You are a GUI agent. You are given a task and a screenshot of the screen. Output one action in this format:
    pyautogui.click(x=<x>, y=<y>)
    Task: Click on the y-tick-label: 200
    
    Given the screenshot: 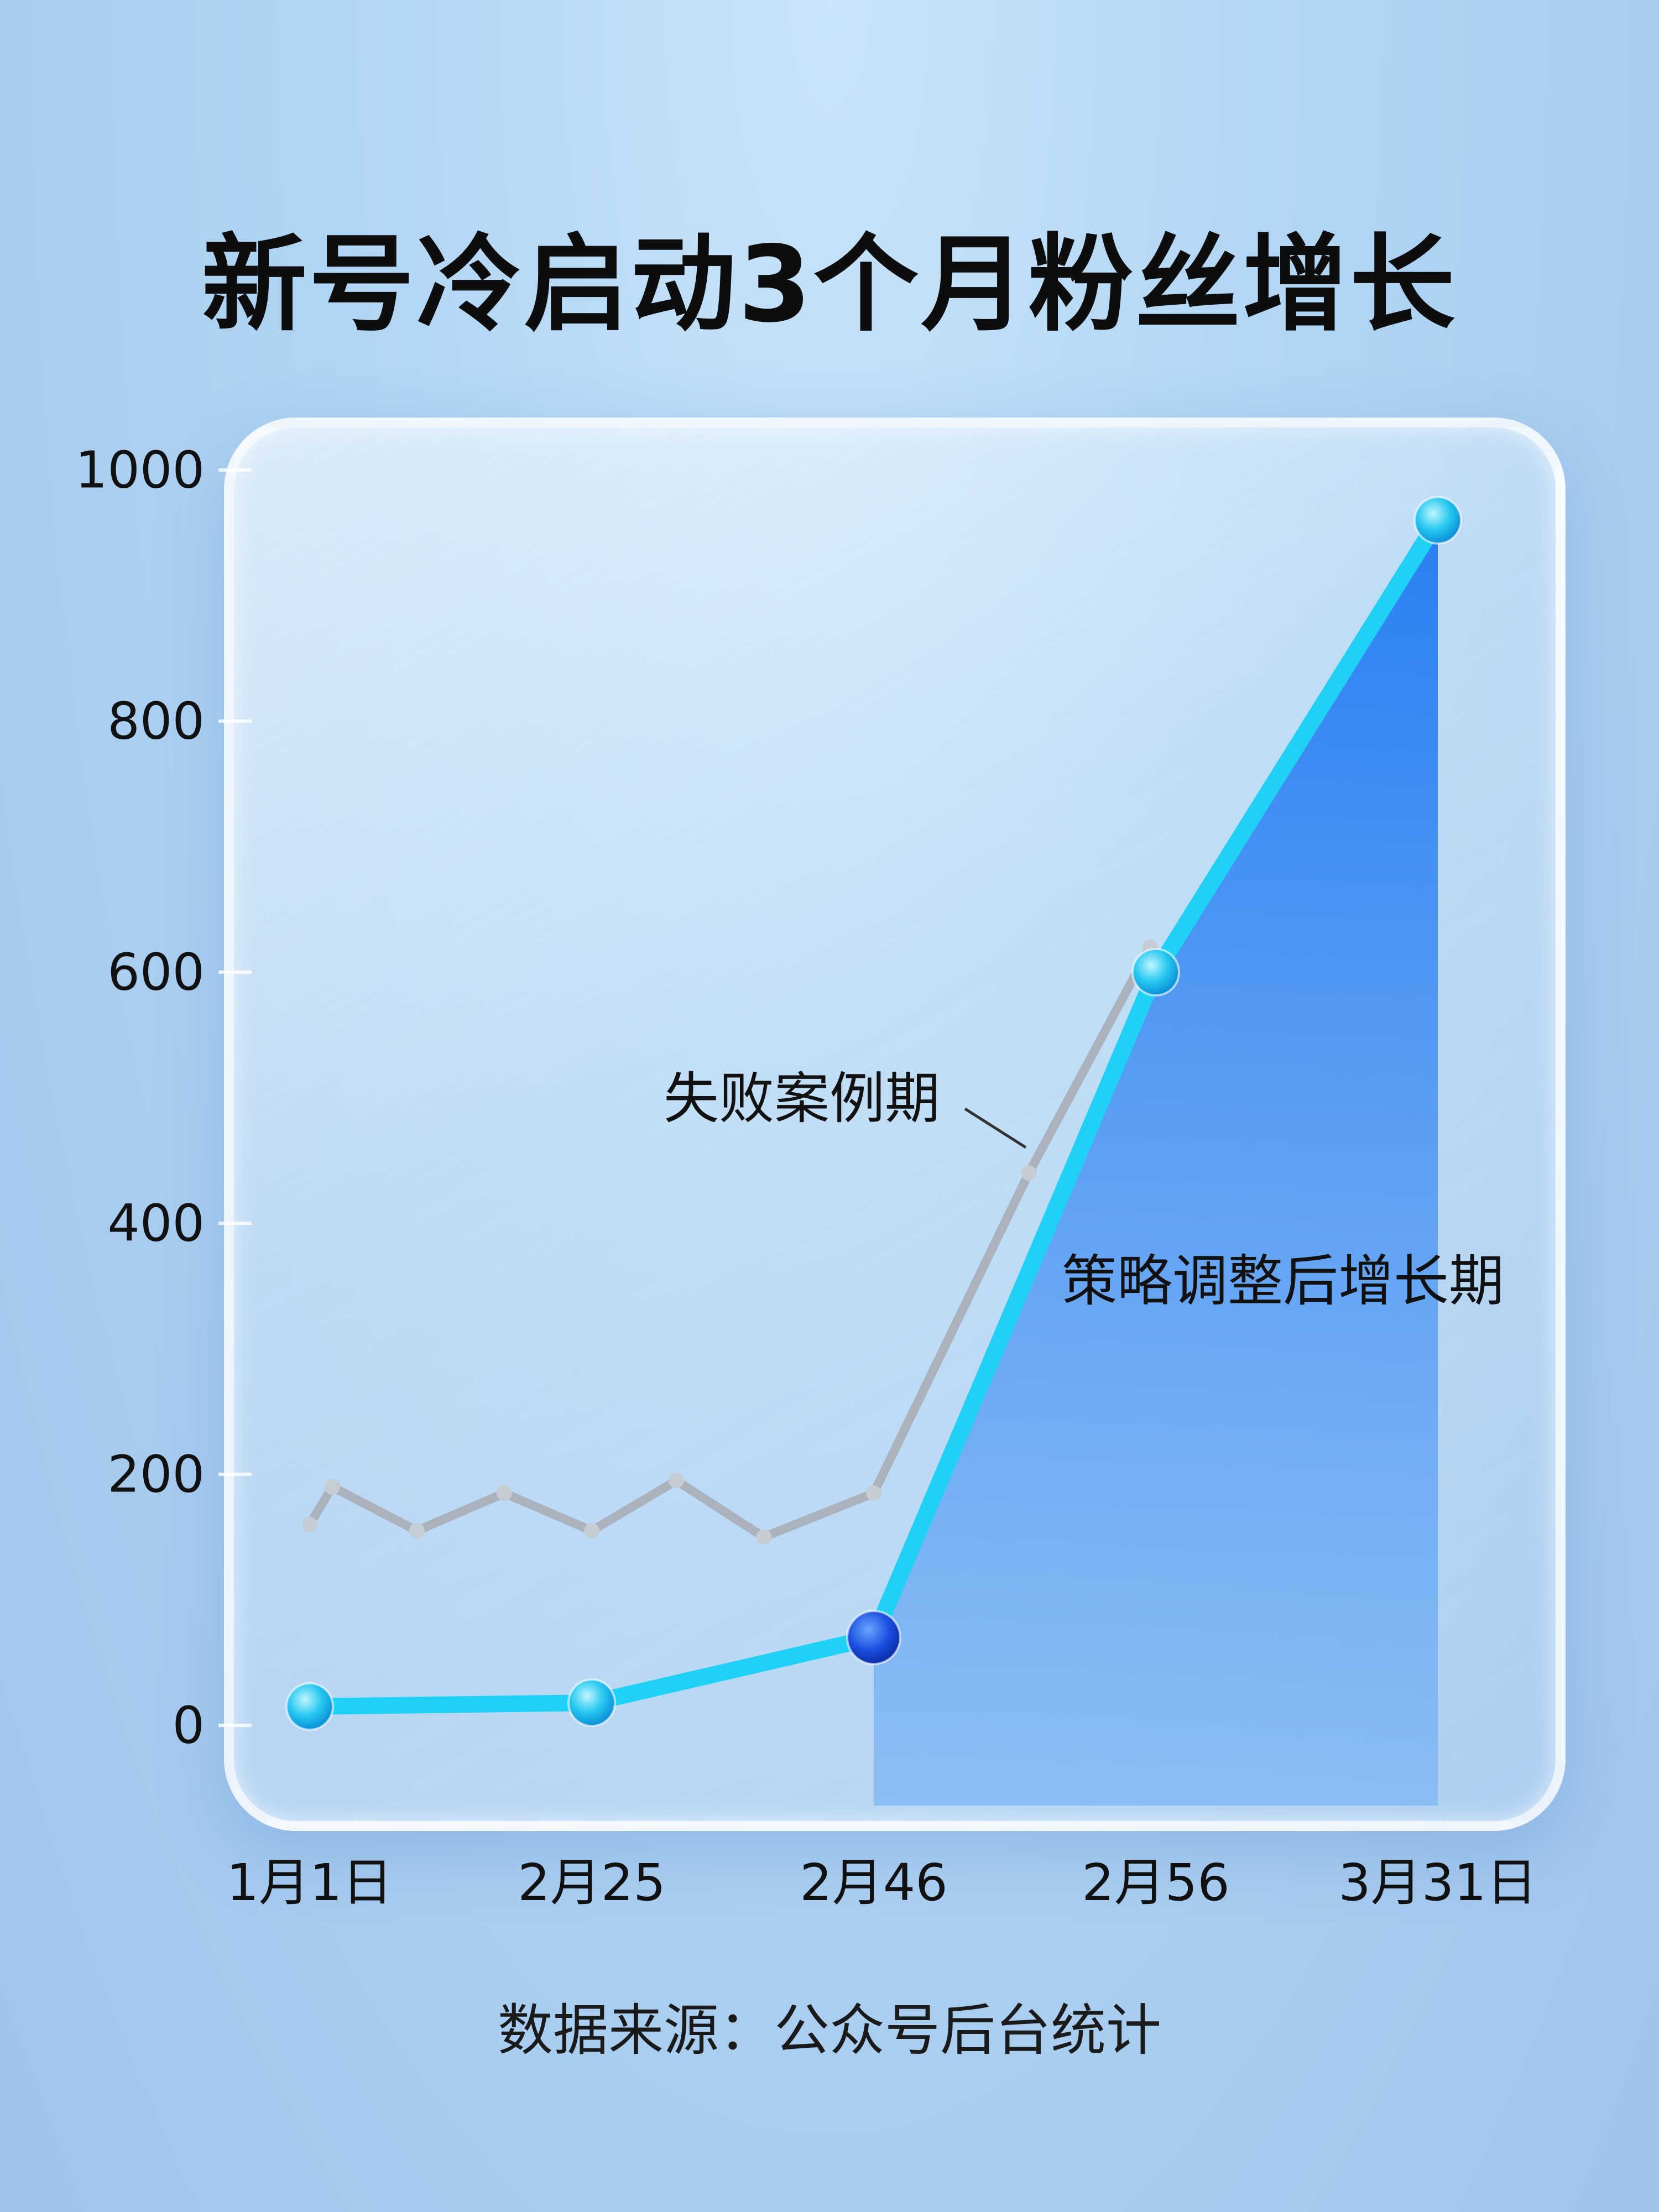 What is the action you would take?
    pyautogui.click(x=156, y=1474)
    